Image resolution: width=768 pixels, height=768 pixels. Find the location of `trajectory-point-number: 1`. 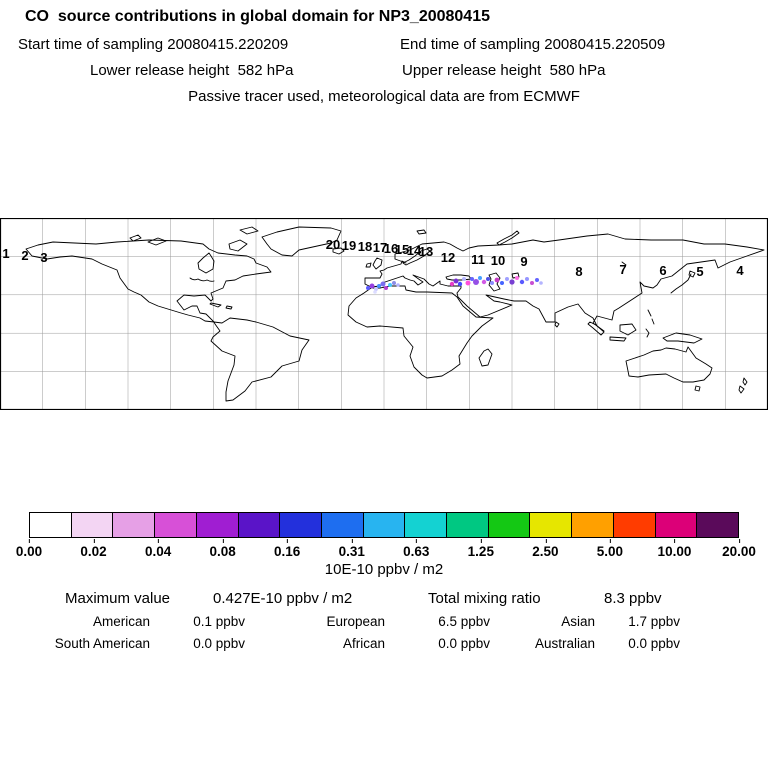

trajectory-point-number: 1 is located at coordinates (5, 253).